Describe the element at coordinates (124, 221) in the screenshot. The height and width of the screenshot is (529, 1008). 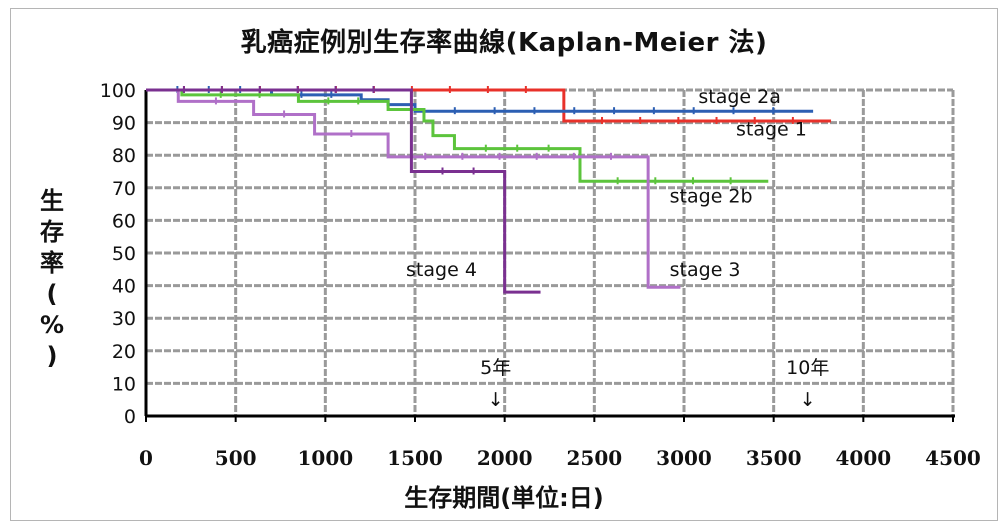
I see `y-tick-label: 60` at that location.